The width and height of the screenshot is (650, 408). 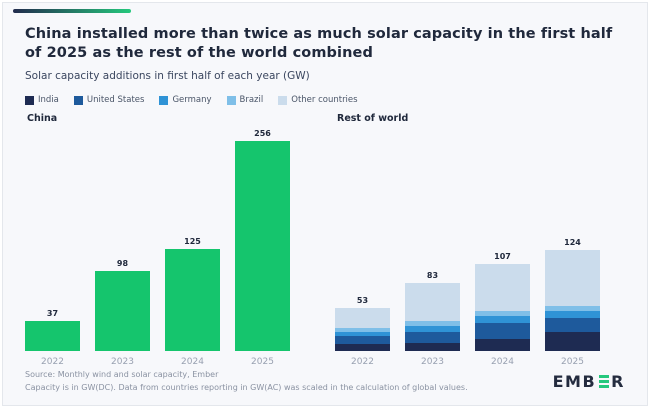 I want to click on bar-rest-of-world-2025: 124 2025, so click(x=572, y=247).